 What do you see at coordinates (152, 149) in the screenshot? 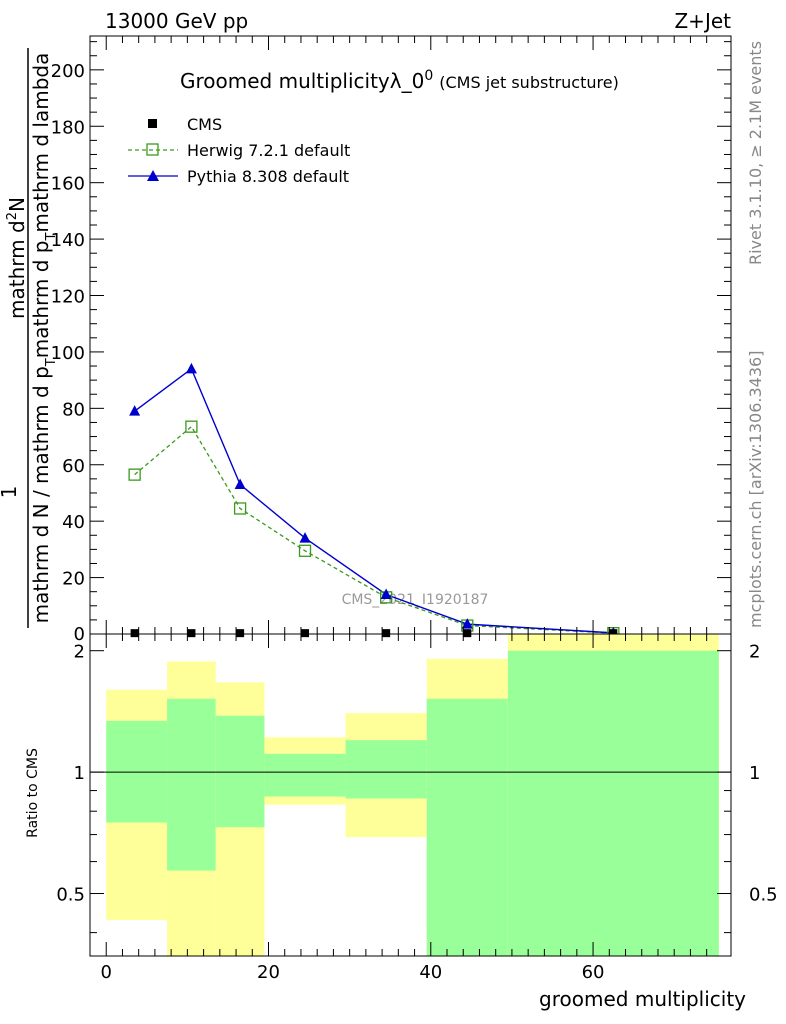
I see `legend-herwig-marker` at bounding box center [152, 149].